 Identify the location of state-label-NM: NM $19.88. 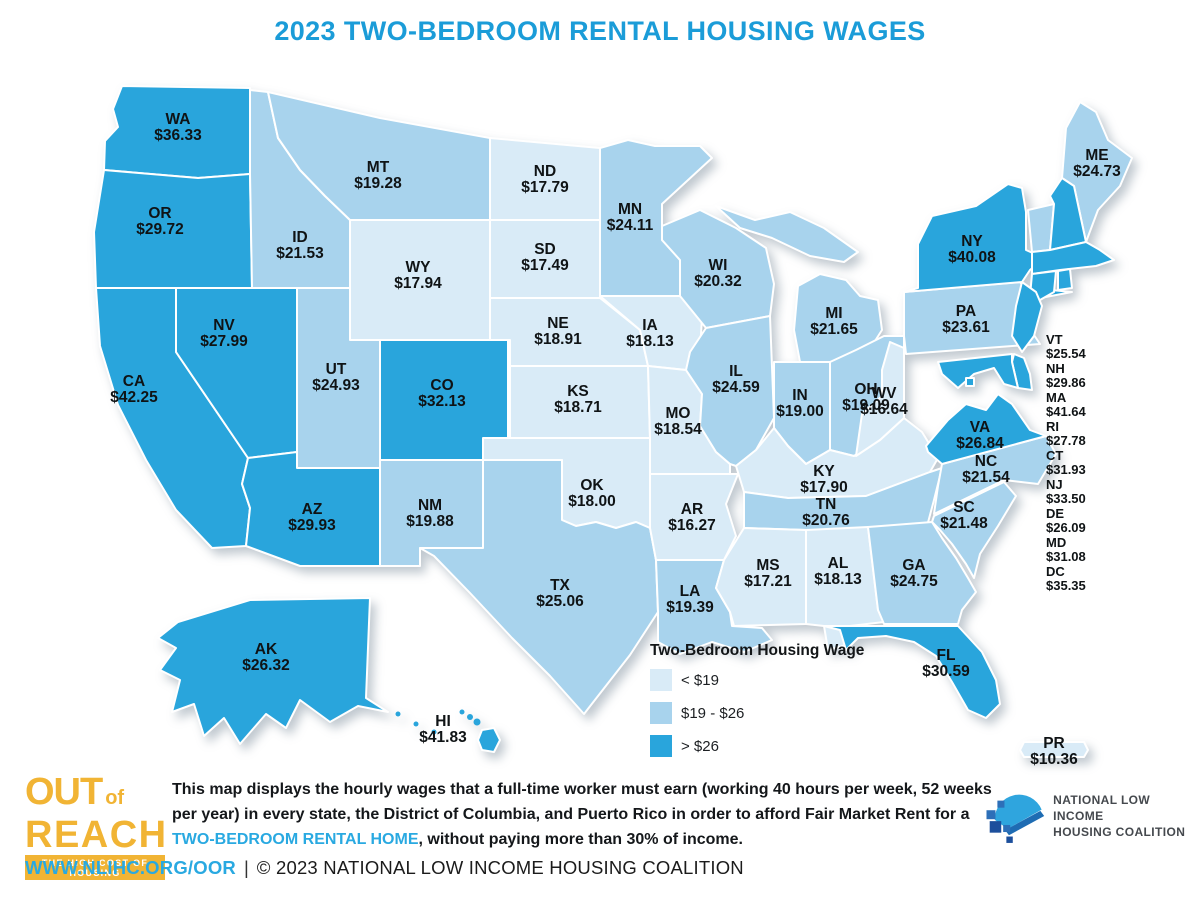
(430, 513).